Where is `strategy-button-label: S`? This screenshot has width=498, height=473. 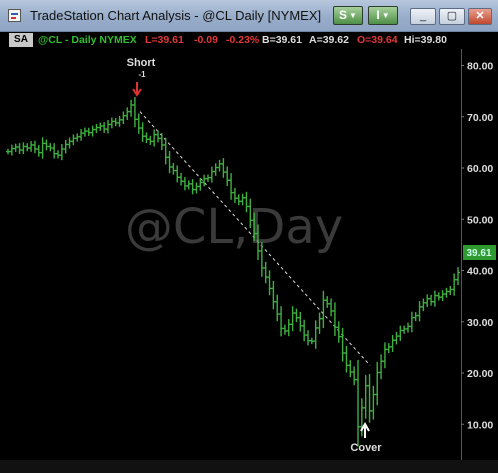 strategy-button-label: S is located at coordinates (343, 15).